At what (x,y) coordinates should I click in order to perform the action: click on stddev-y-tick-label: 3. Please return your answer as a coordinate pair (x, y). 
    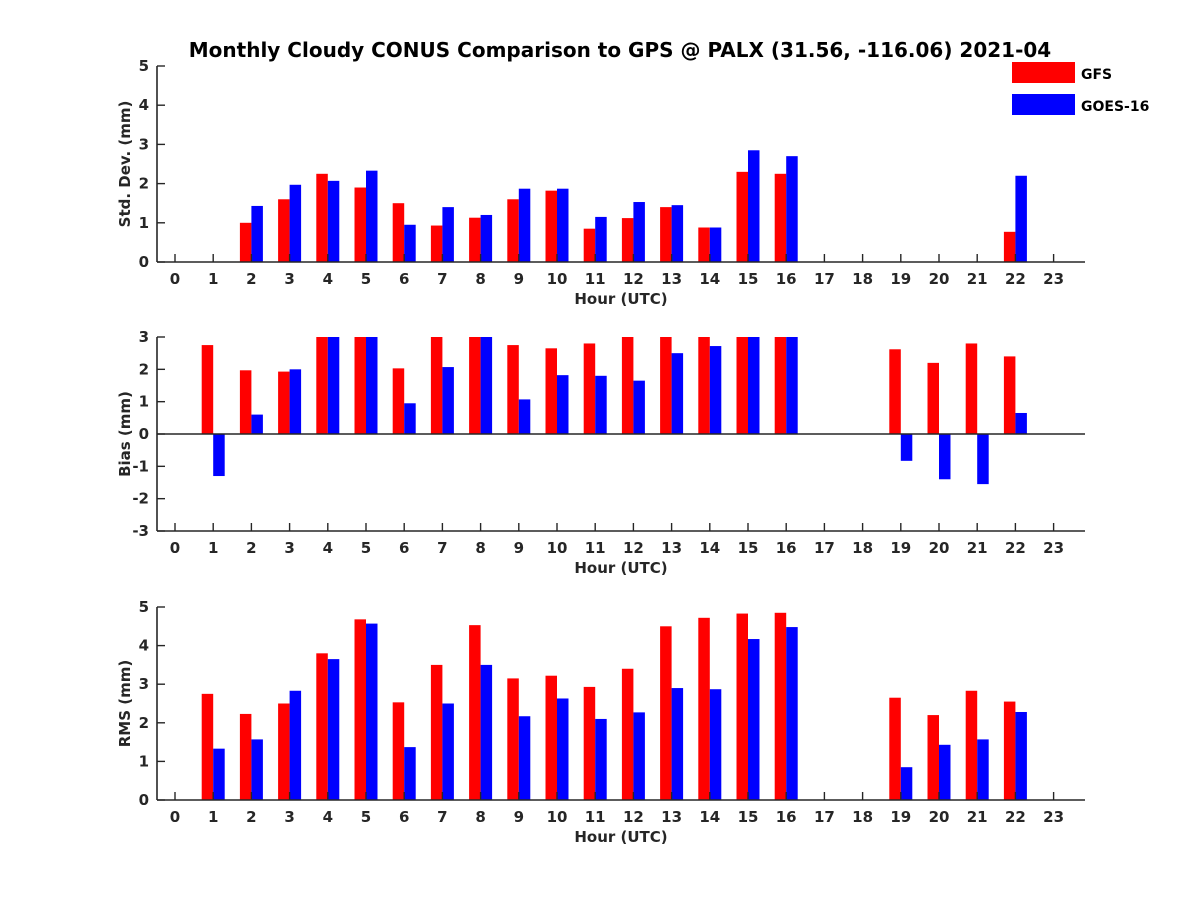
    Looking at the image, I should click on (144, 144).